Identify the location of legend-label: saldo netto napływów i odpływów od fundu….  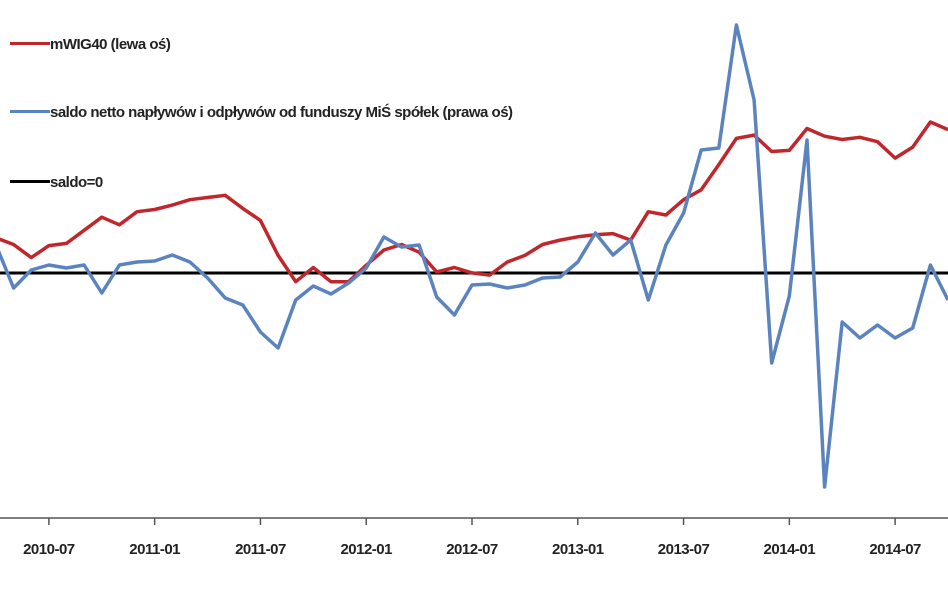
(281, 112).